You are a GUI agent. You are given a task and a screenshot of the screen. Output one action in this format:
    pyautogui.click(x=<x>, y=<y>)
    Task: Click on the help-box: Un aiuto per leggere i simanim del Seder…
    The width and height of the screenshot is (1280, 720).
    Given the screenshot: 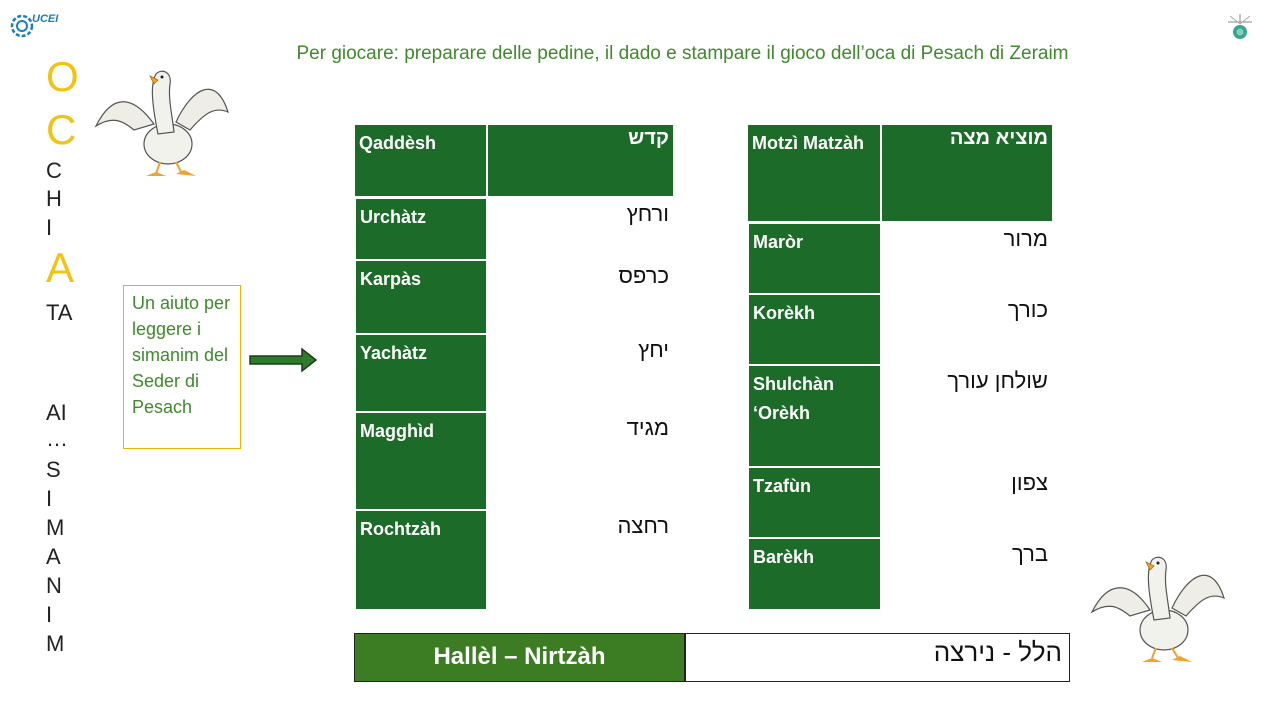 What is the action you would take?
    pyautogui.click(x=182, y=367)
    